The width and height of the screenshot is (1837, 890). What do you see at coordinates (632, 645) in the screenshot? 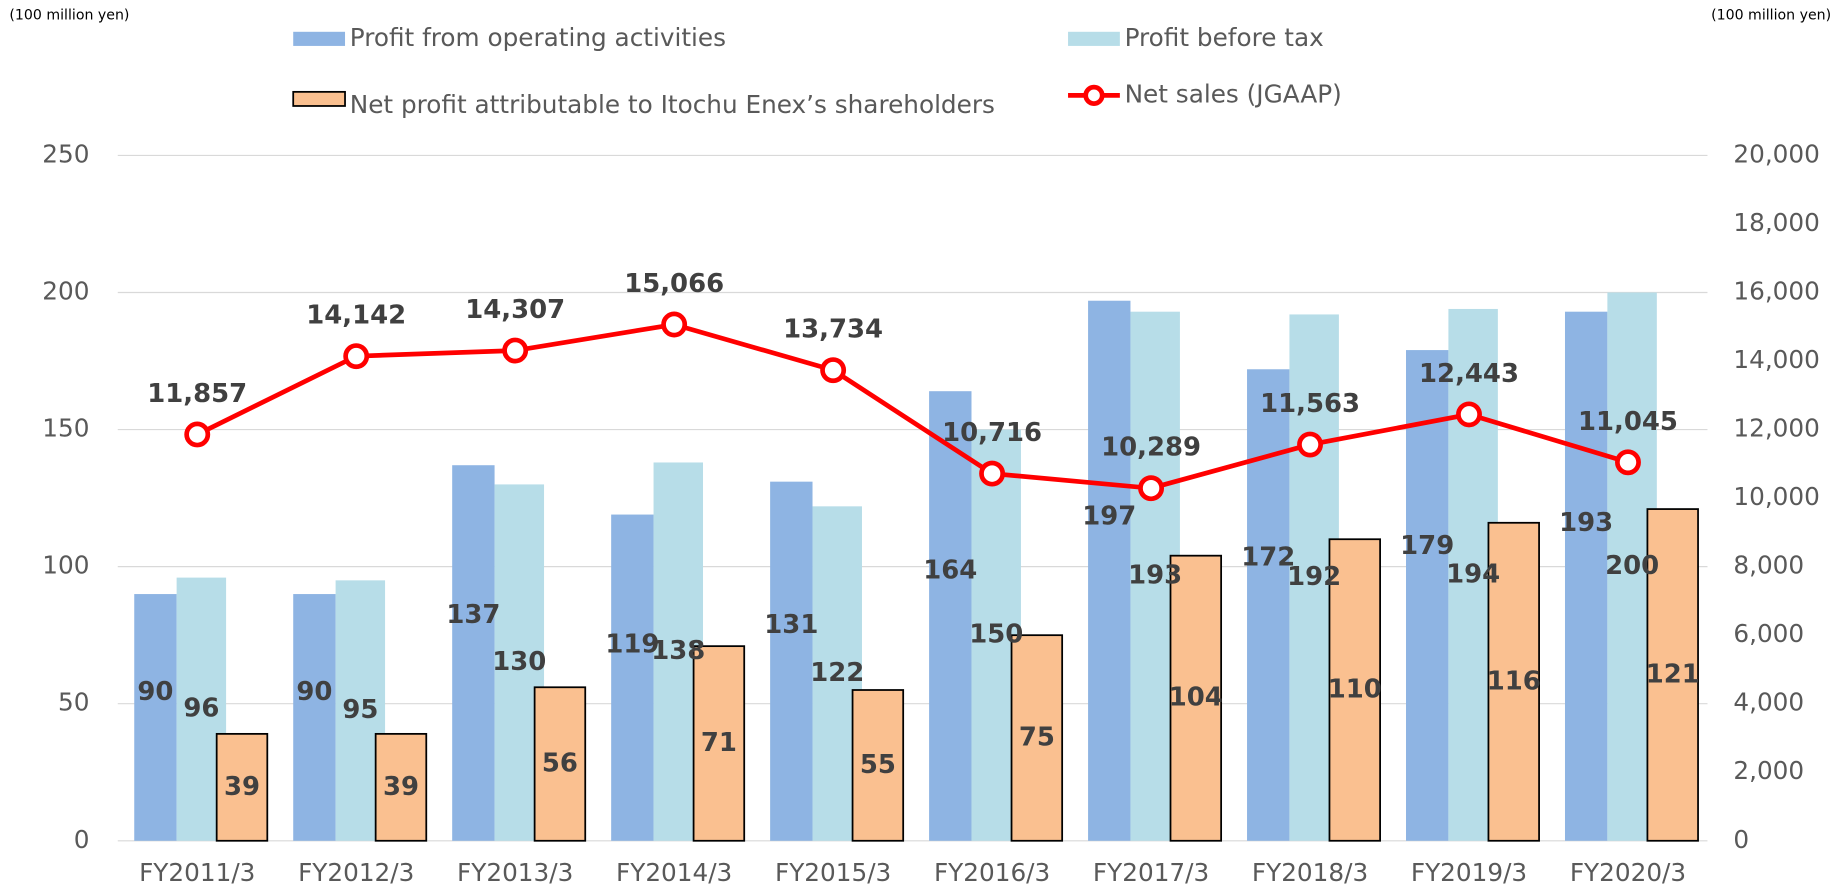
I see `data-label: 119` at bounding box center [632, 645].